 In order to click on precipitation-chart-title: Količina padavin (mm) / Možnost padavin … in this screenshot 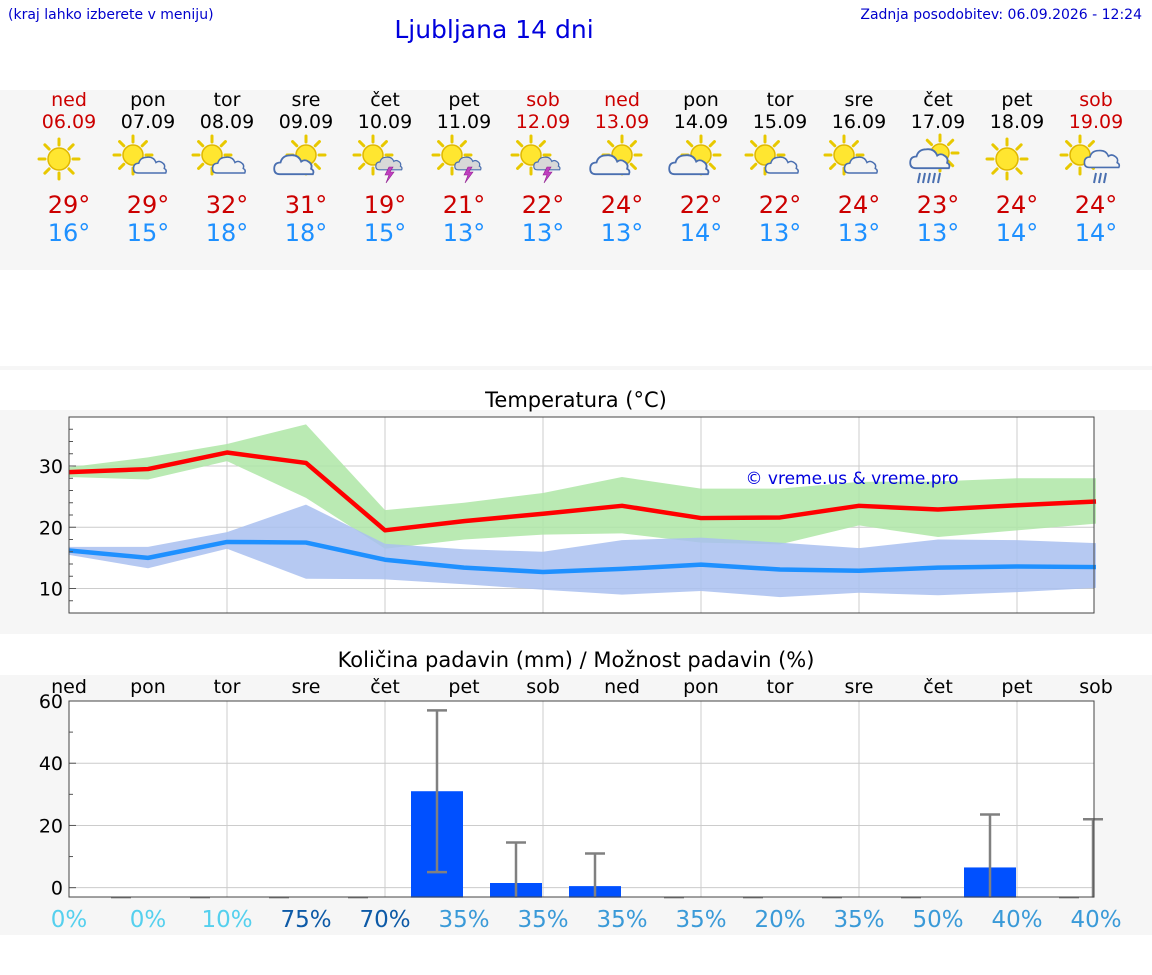, I will do `click(576, 660)`.